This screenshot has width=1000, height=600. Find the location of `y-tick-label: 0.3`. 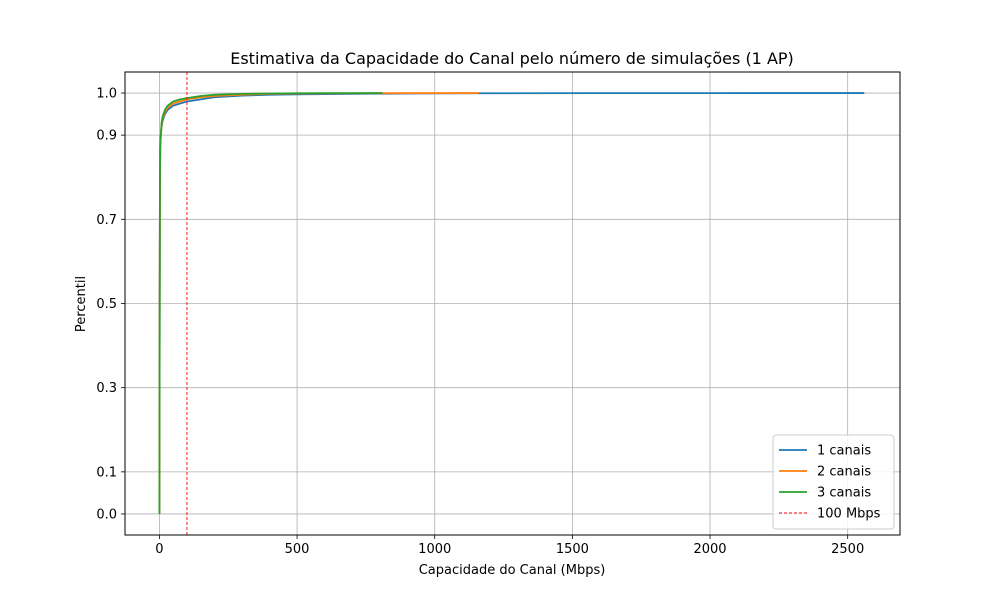

y-tick-label: 0.3 is located at coordinates (106, 388).